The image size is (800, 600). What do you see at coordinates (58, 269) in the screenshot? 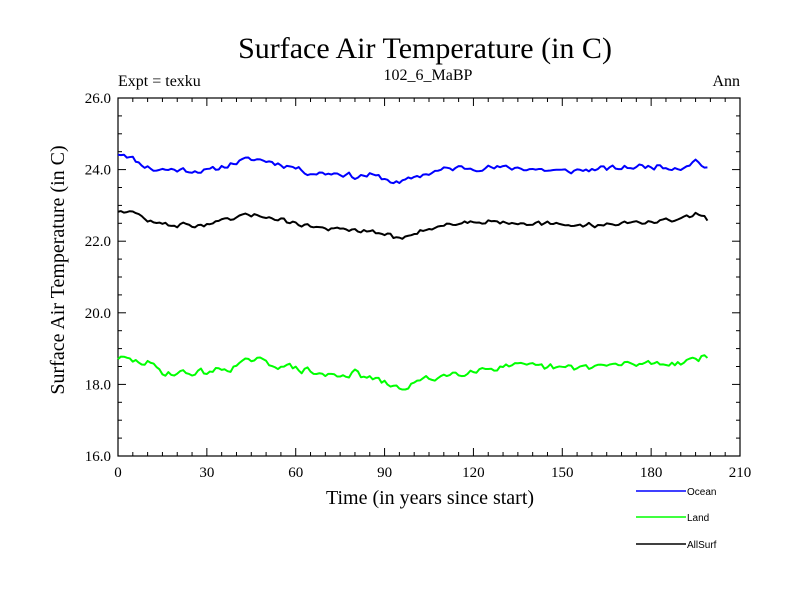
I see `y-axis-label: Surface Air Temperature (in C)` at bounding box center [58, 269].